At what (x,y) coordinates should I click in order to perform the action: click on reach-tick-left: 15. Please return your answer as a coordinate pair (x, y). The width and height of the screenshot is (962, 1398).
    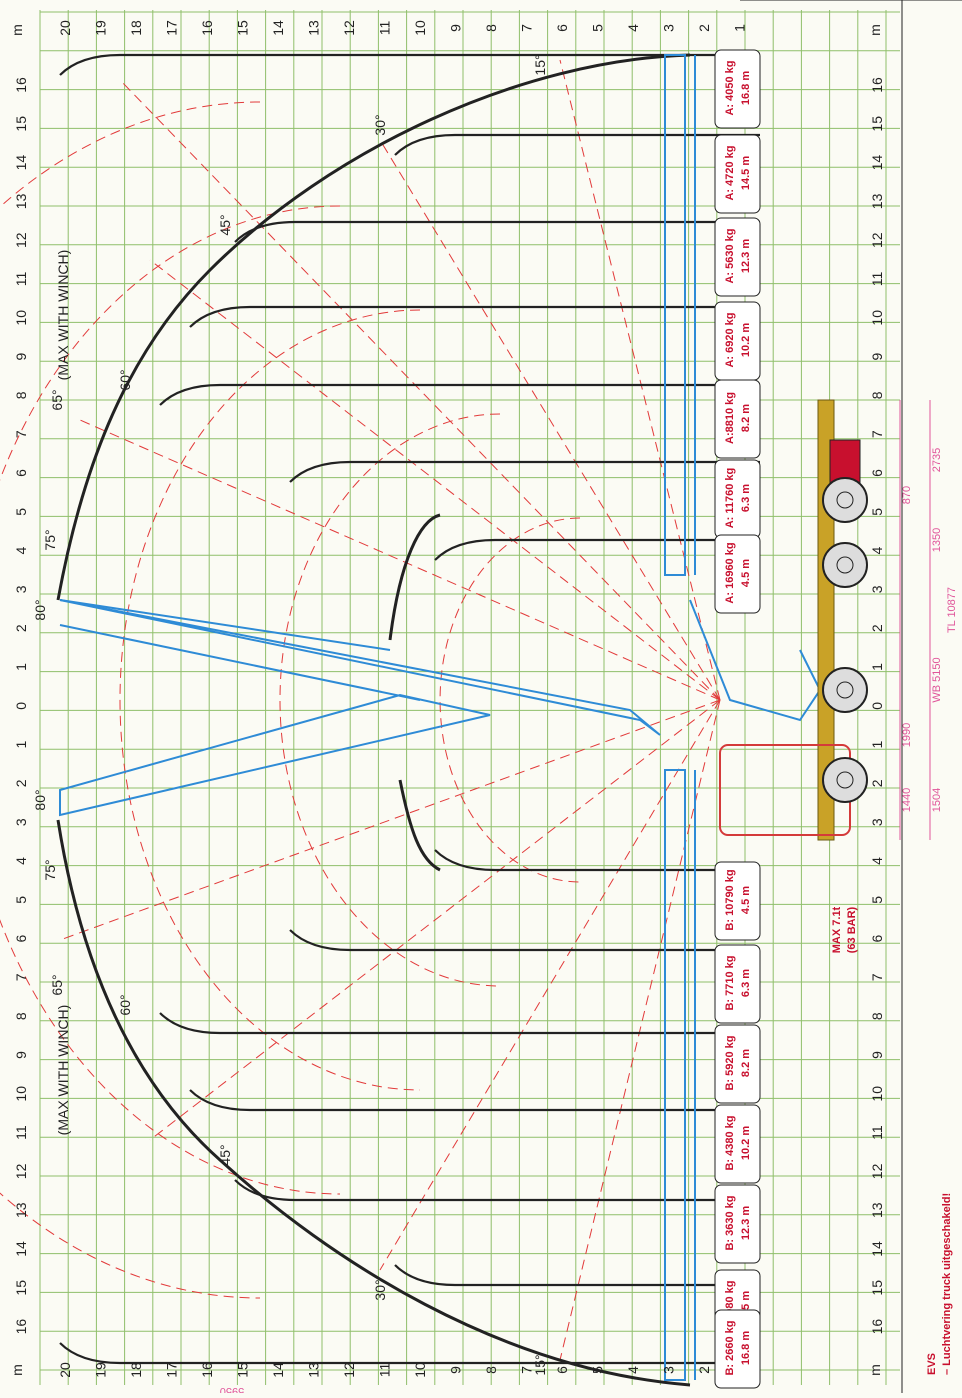
    Looking at the image, I should click on (21, 1288).